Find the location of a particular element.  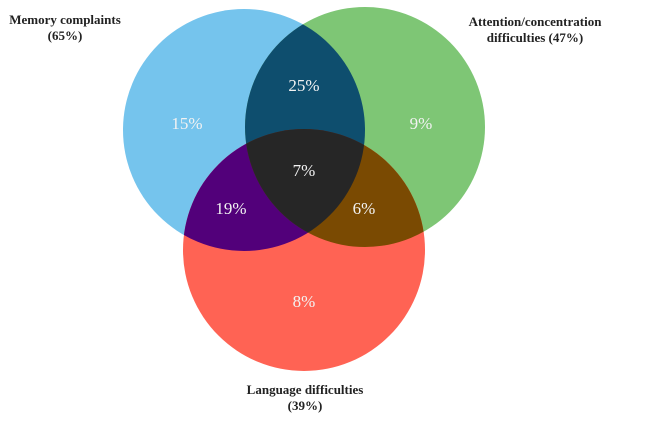

set-label: Language difficulties (39%) is located at coordinates (305, 398).